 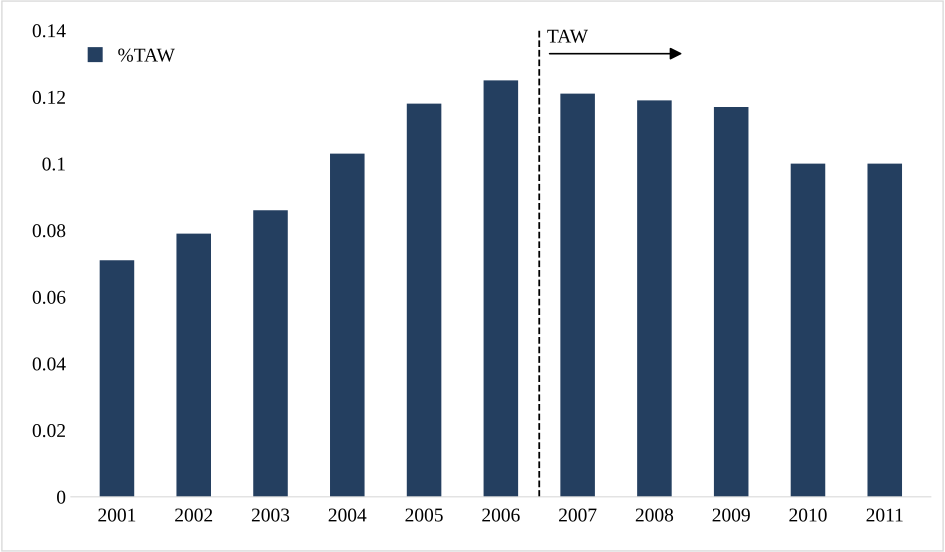 I want to click on y-tick-label: 0, so click(x=61, y=497).